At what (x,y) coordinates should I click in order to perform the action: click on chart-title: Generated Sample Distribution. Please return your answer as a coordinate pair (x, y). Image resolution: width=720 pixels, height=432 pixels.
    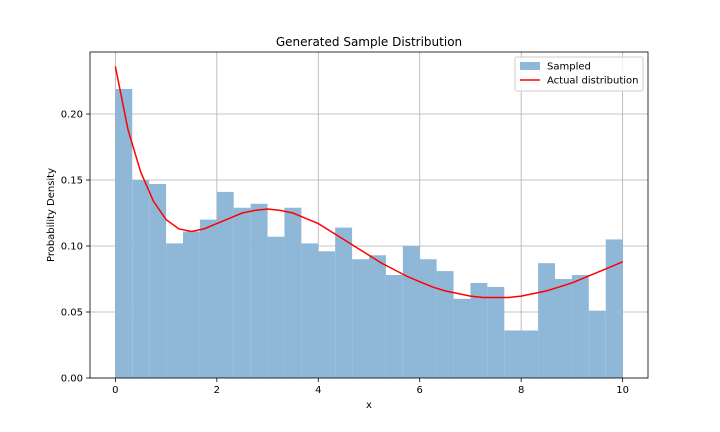
    Looking at the image, I should click on (369, 42).